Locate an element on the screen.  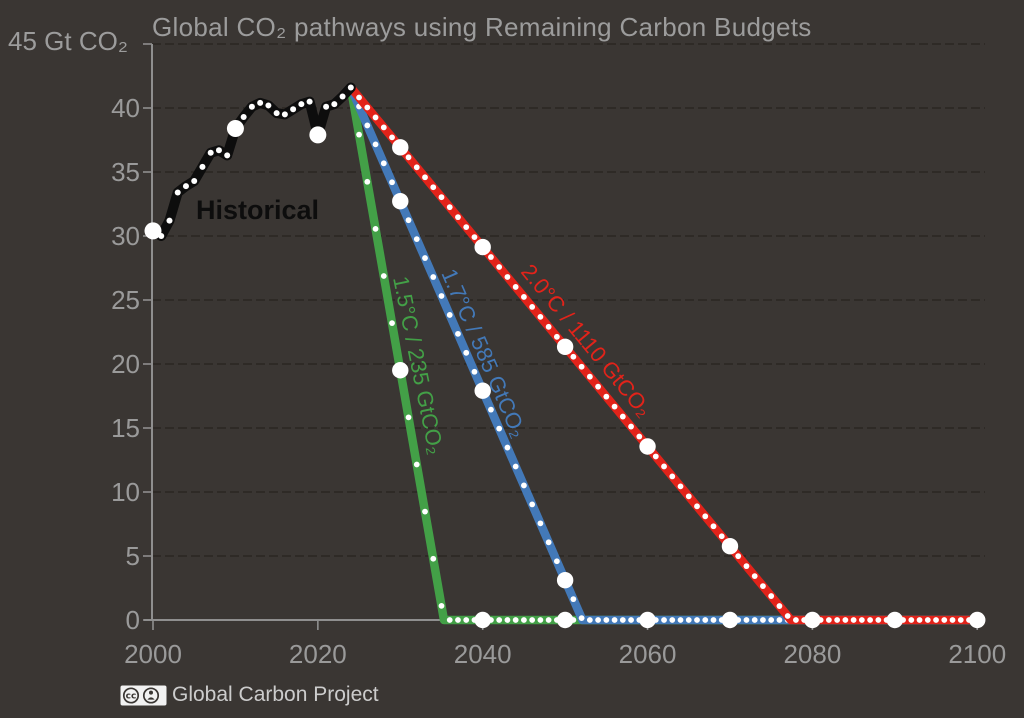
x-tick-label: 2000 is located at coordinates (153, 654).